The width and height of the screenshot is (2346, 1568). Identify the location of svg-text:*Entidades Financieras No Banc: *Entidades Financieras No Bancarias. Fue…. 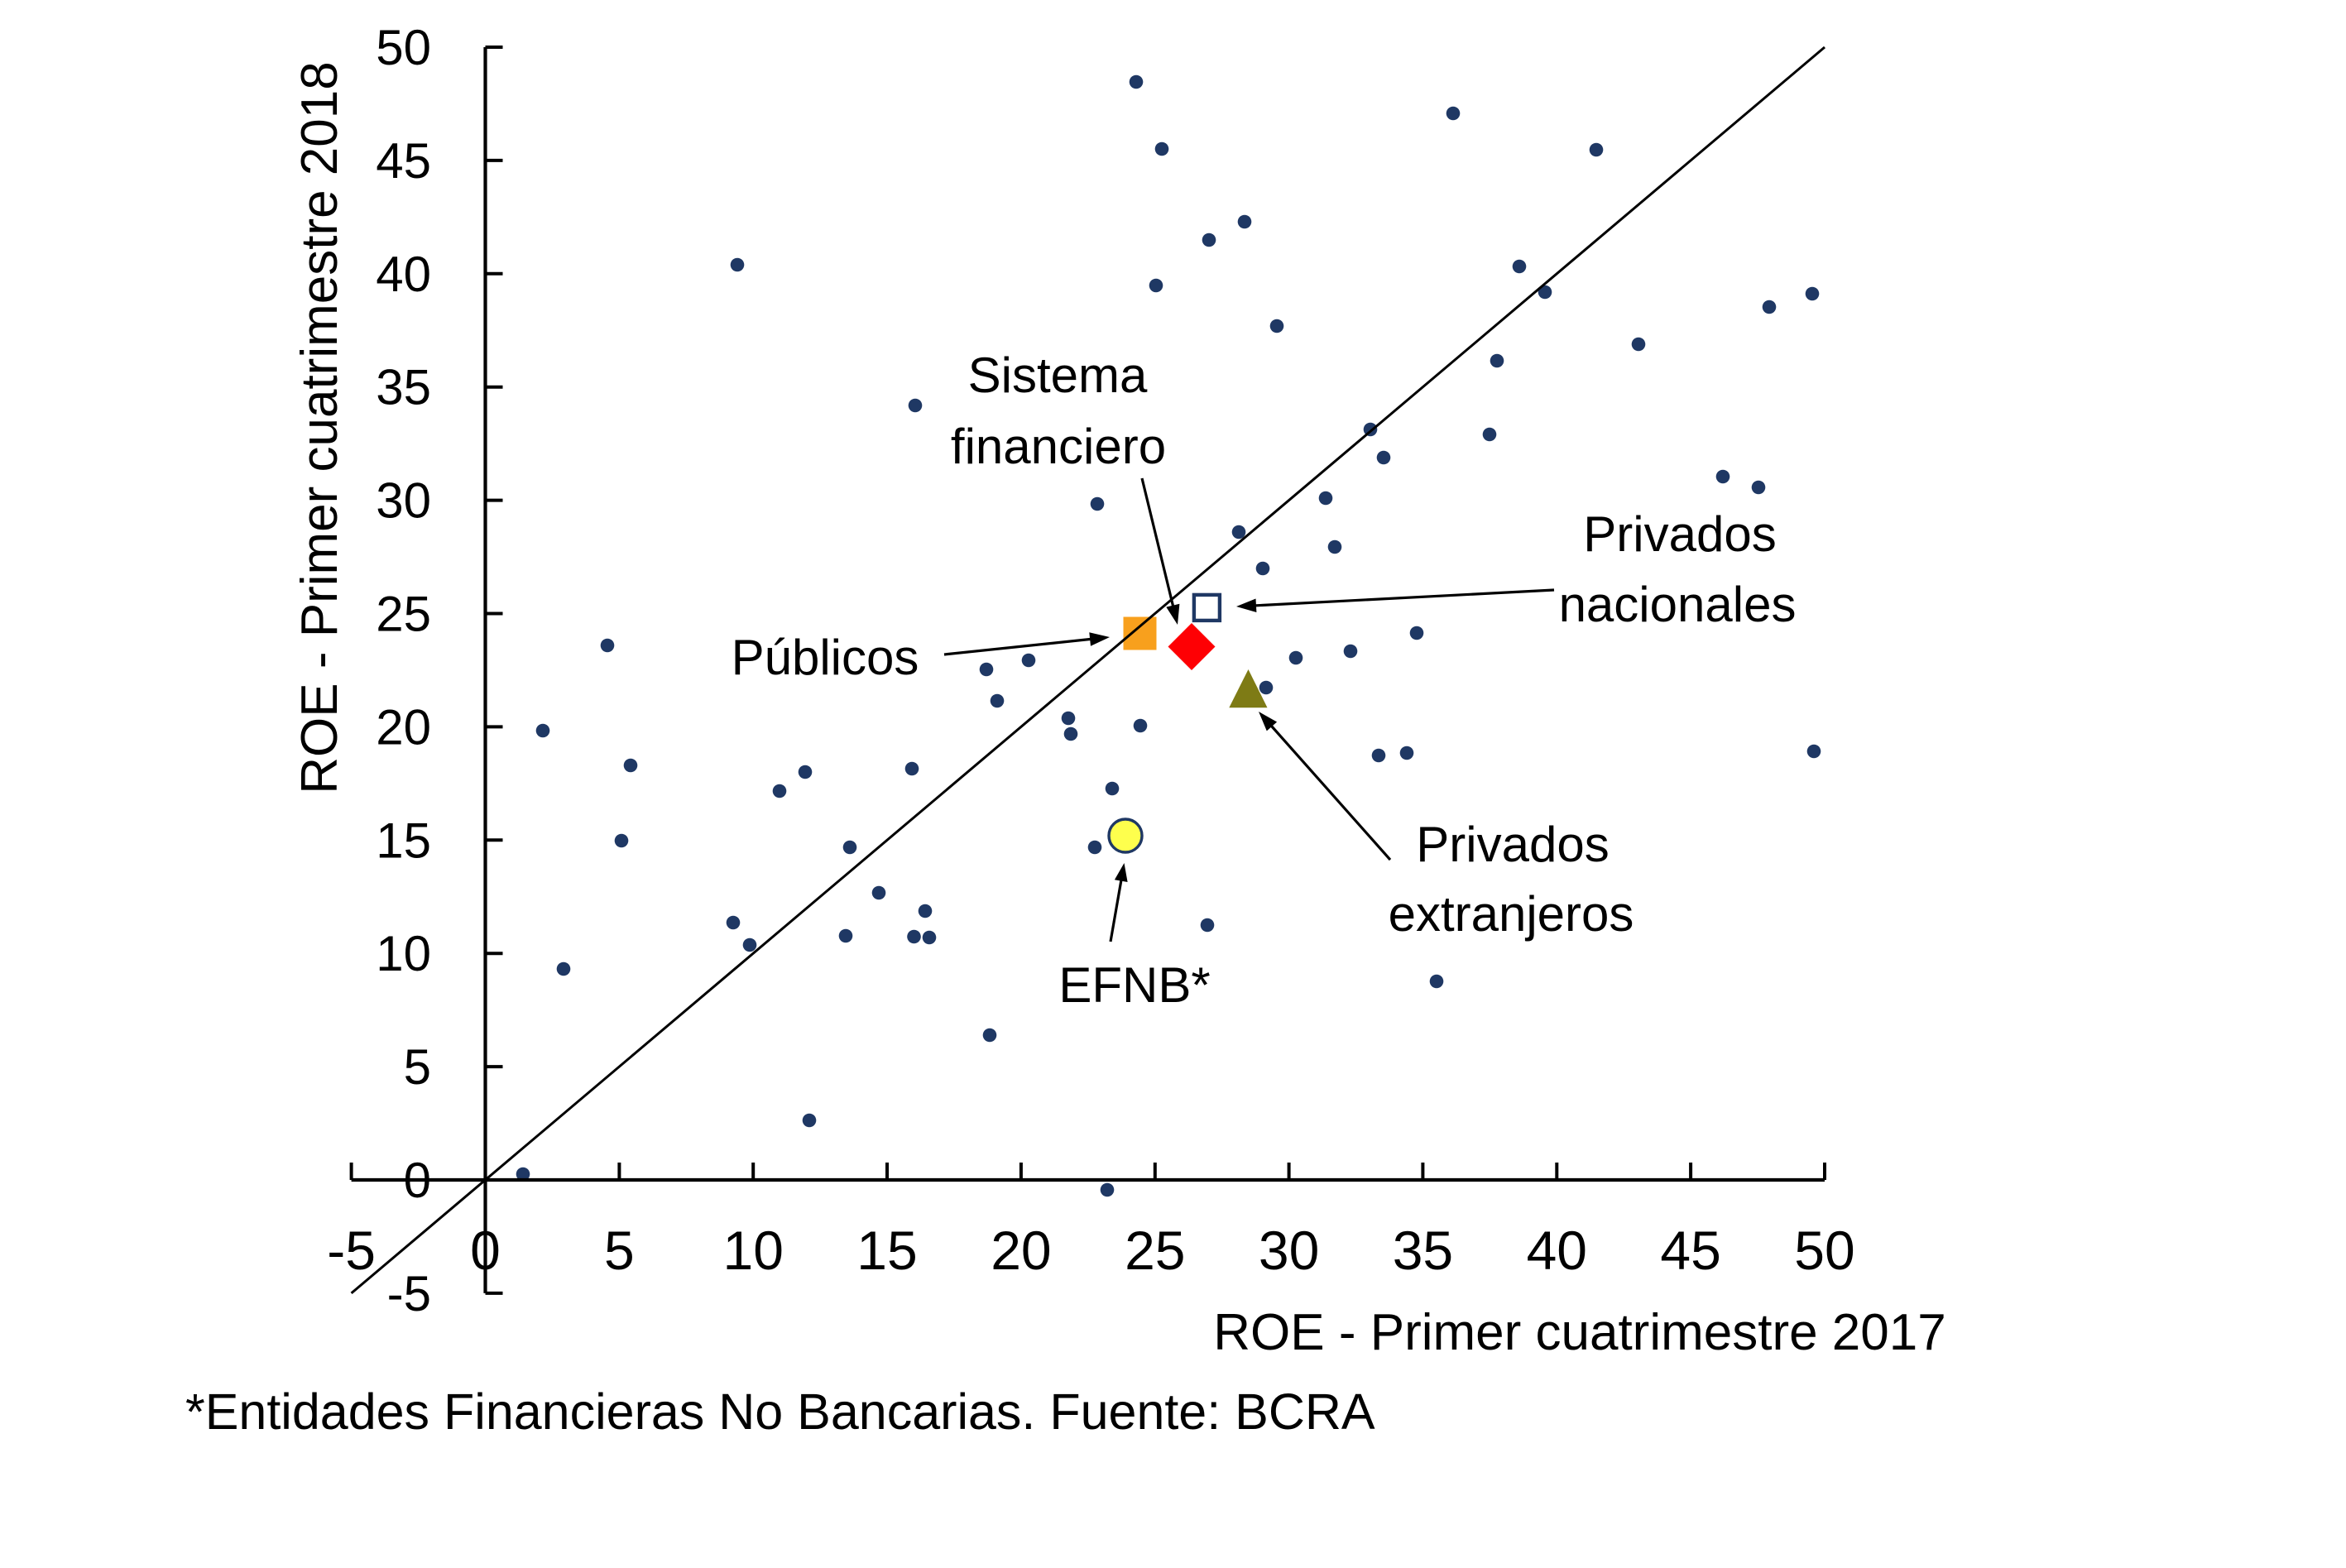
(780, 1412).